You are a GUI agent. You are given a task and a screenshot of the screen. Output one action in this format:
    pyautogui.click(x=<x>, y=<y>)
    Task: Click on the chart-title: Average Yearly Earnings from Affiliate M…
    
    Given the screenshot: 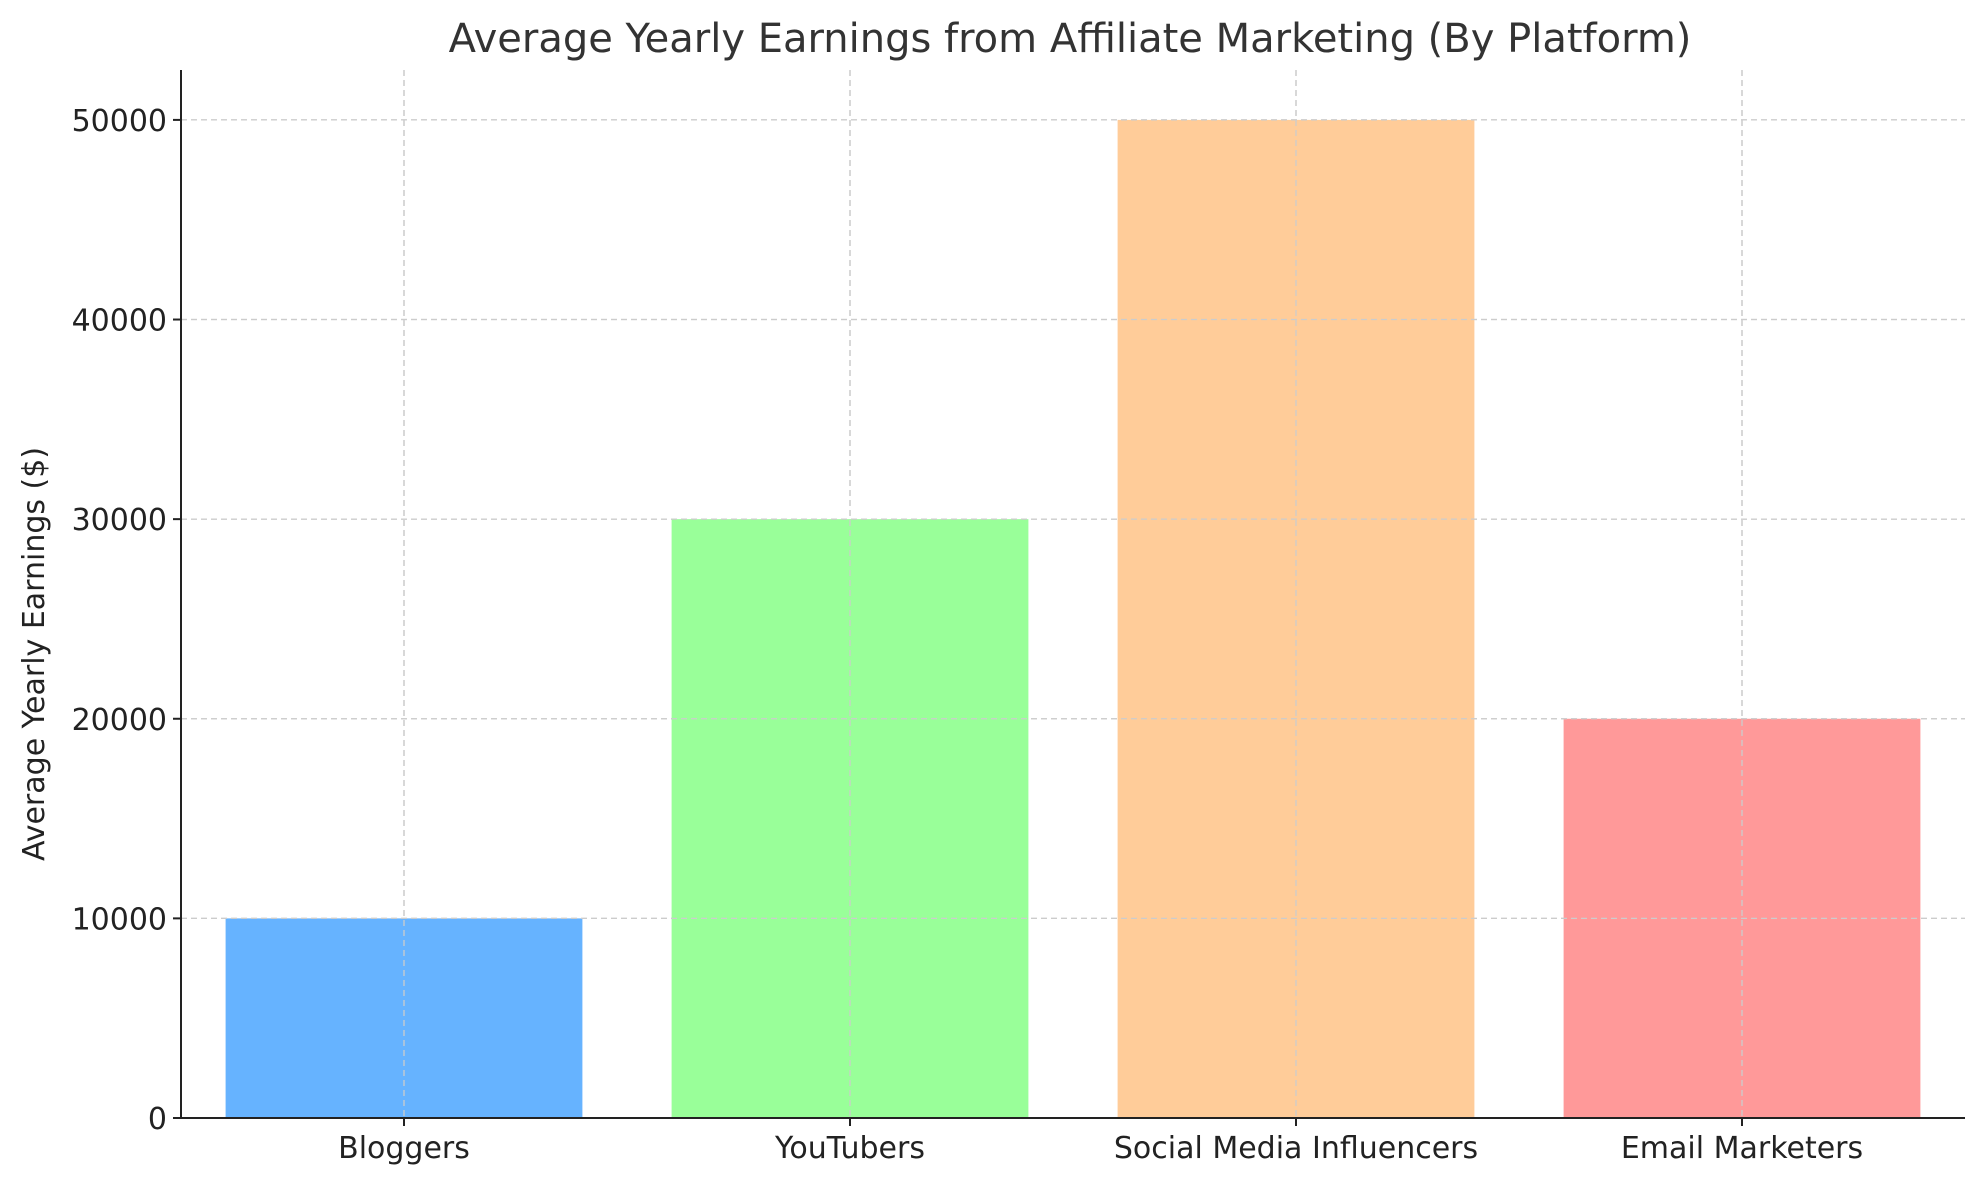 What is the action you would take?
    pyautogui.click(x=1070, y=39)
    